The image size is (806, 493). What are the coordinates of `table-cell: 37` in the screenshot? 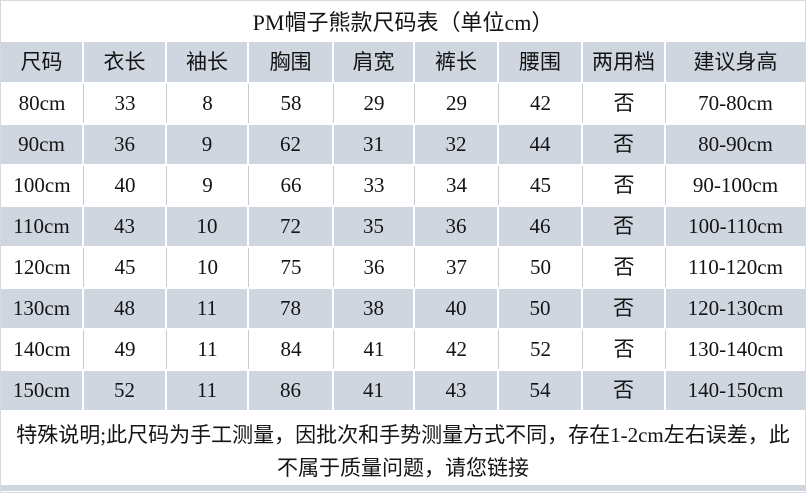 It's located at (457, 267).